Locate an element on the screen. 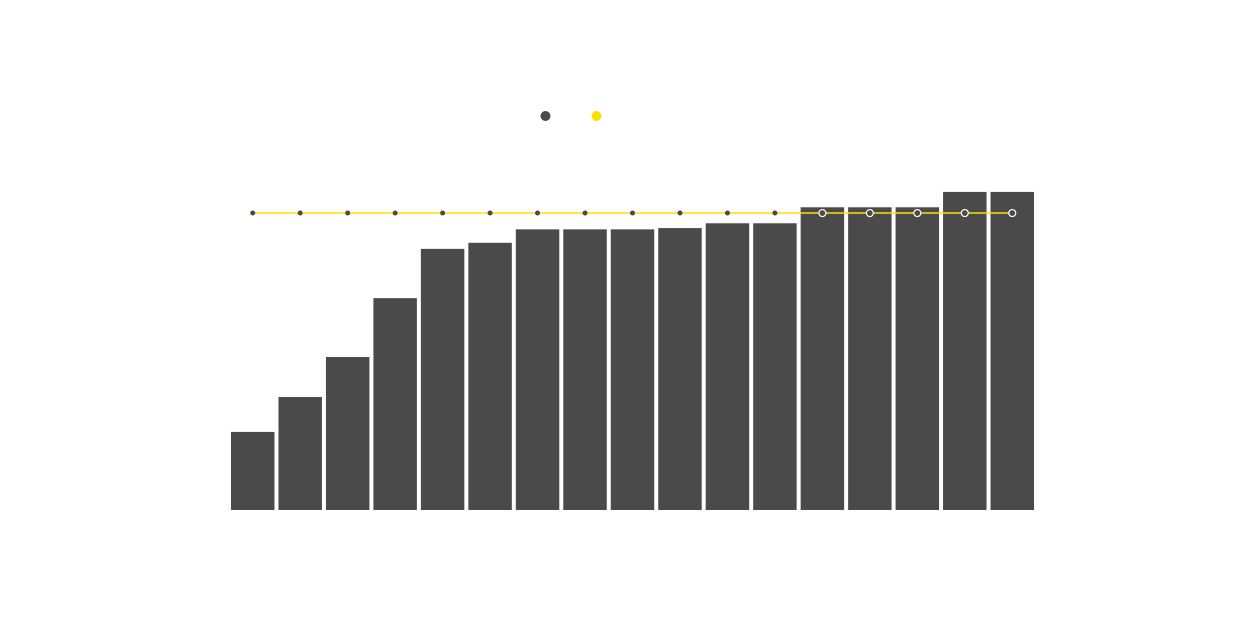 The width and height of the screenshot is (1242, 639). line-series is located at coordinates (633, 213).